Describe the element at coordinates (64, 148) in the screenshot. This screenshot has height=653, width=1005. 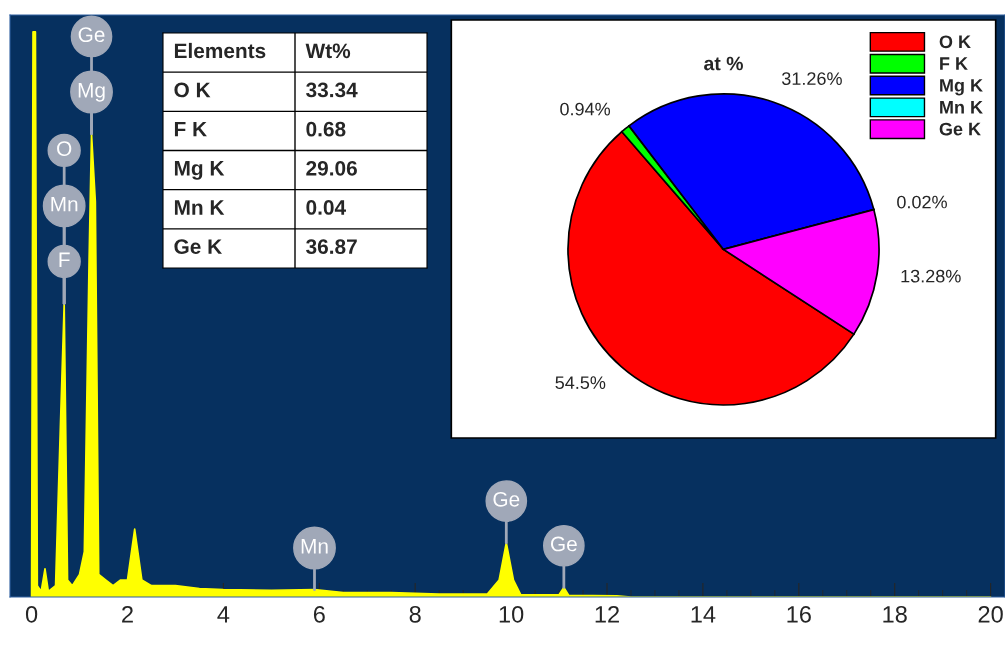
I see `annotation: O` at that location.